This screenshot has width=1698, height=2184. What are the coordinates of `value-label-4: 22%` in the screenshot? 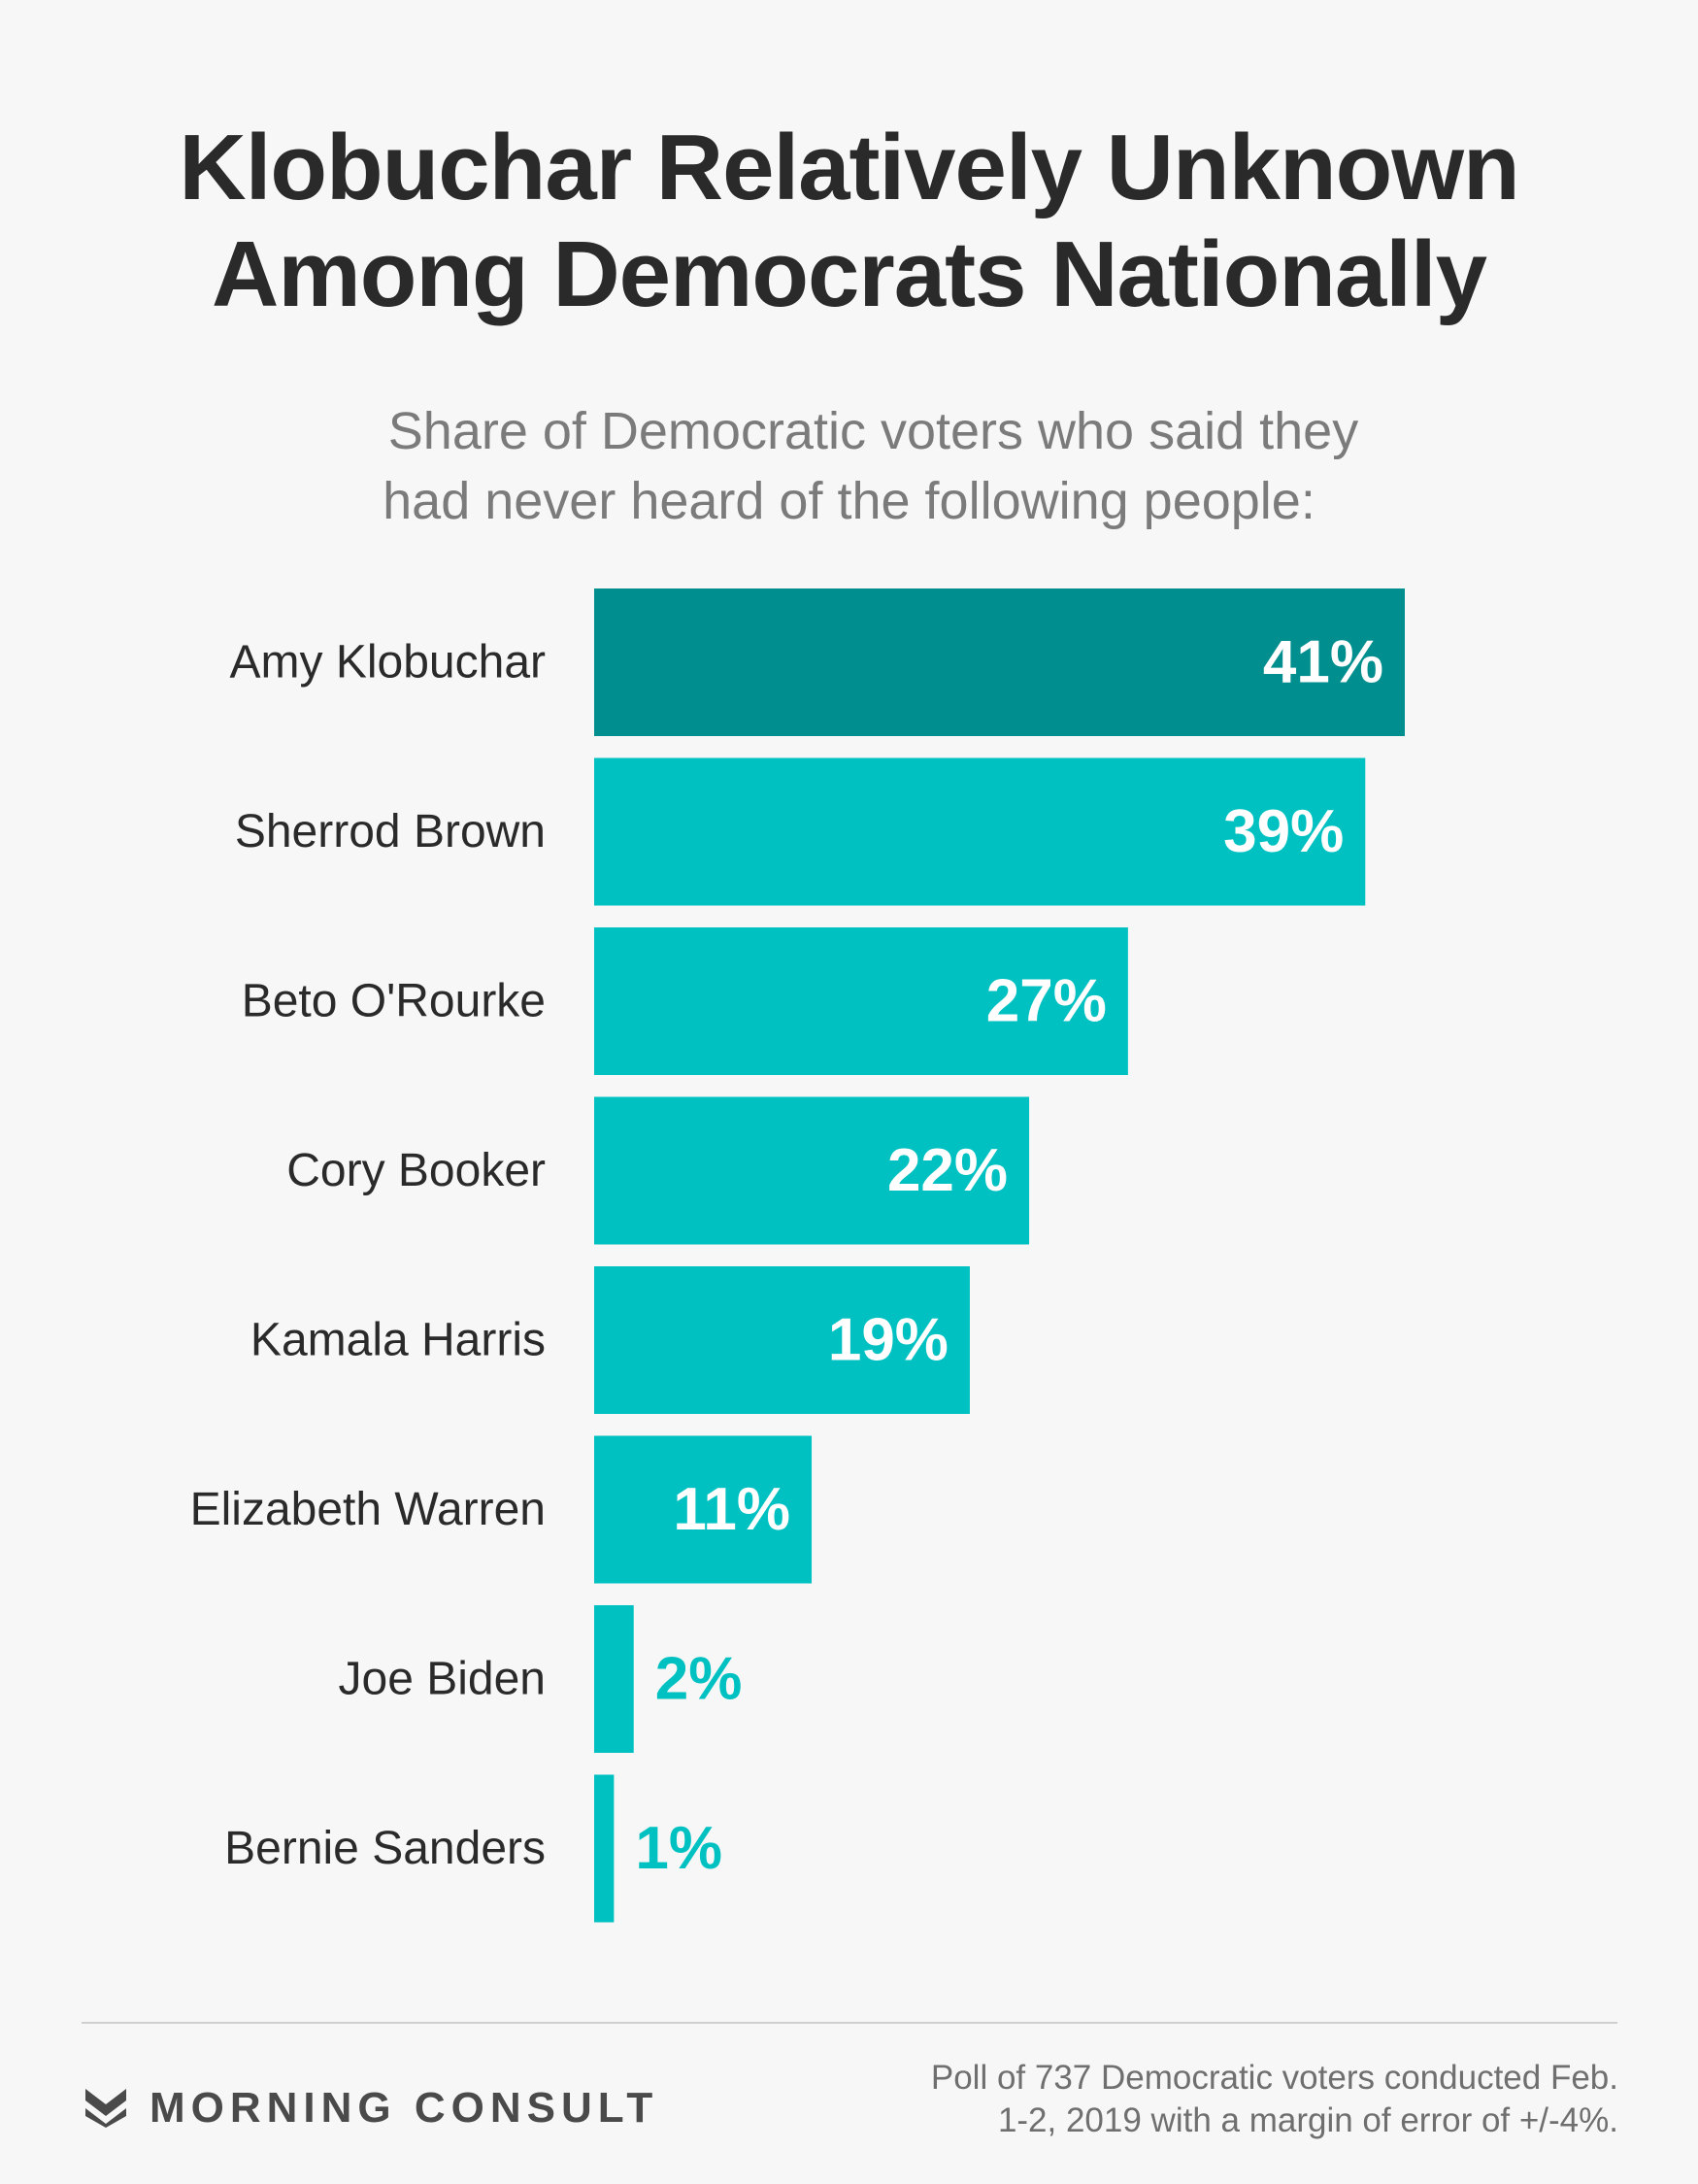 It's located at (947, 1170).